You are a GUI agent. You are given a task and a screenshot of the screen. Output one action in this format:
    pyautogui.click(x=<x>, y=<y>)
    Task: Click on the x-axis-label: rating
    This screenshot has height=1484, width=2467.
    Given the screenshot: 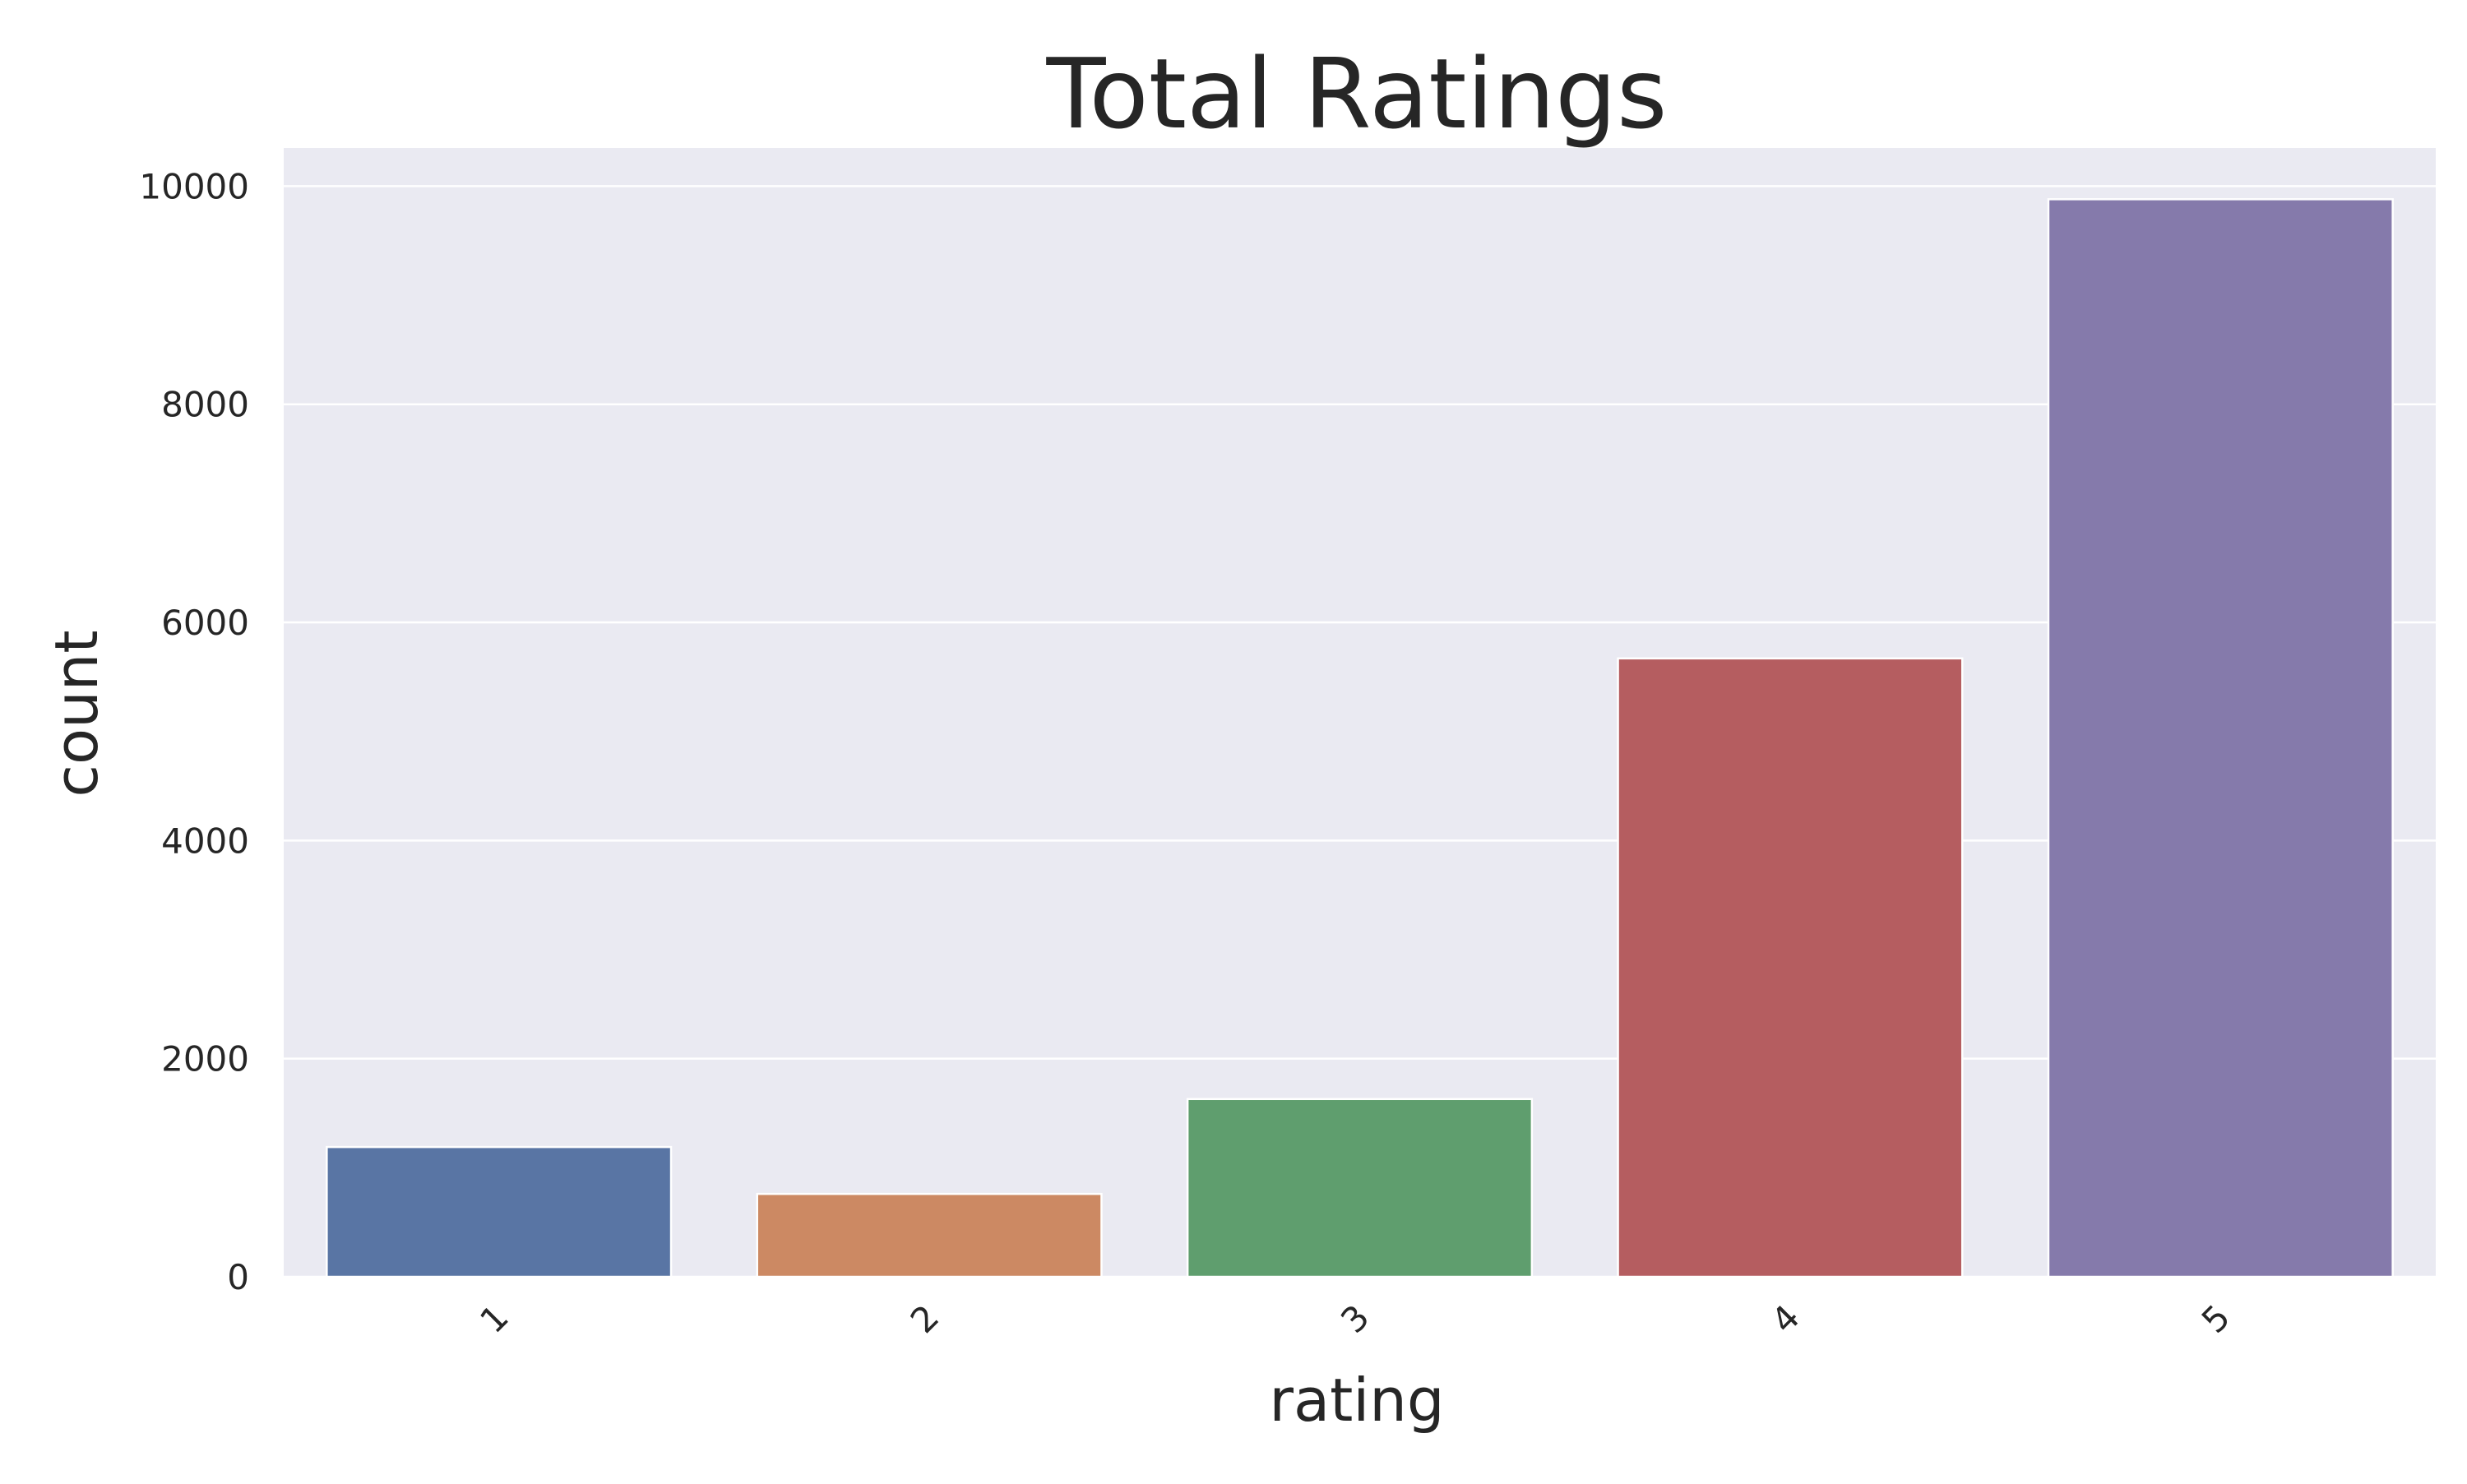 What is the action you would take?
    pyautogui.click(x=1356, y=1400)
    